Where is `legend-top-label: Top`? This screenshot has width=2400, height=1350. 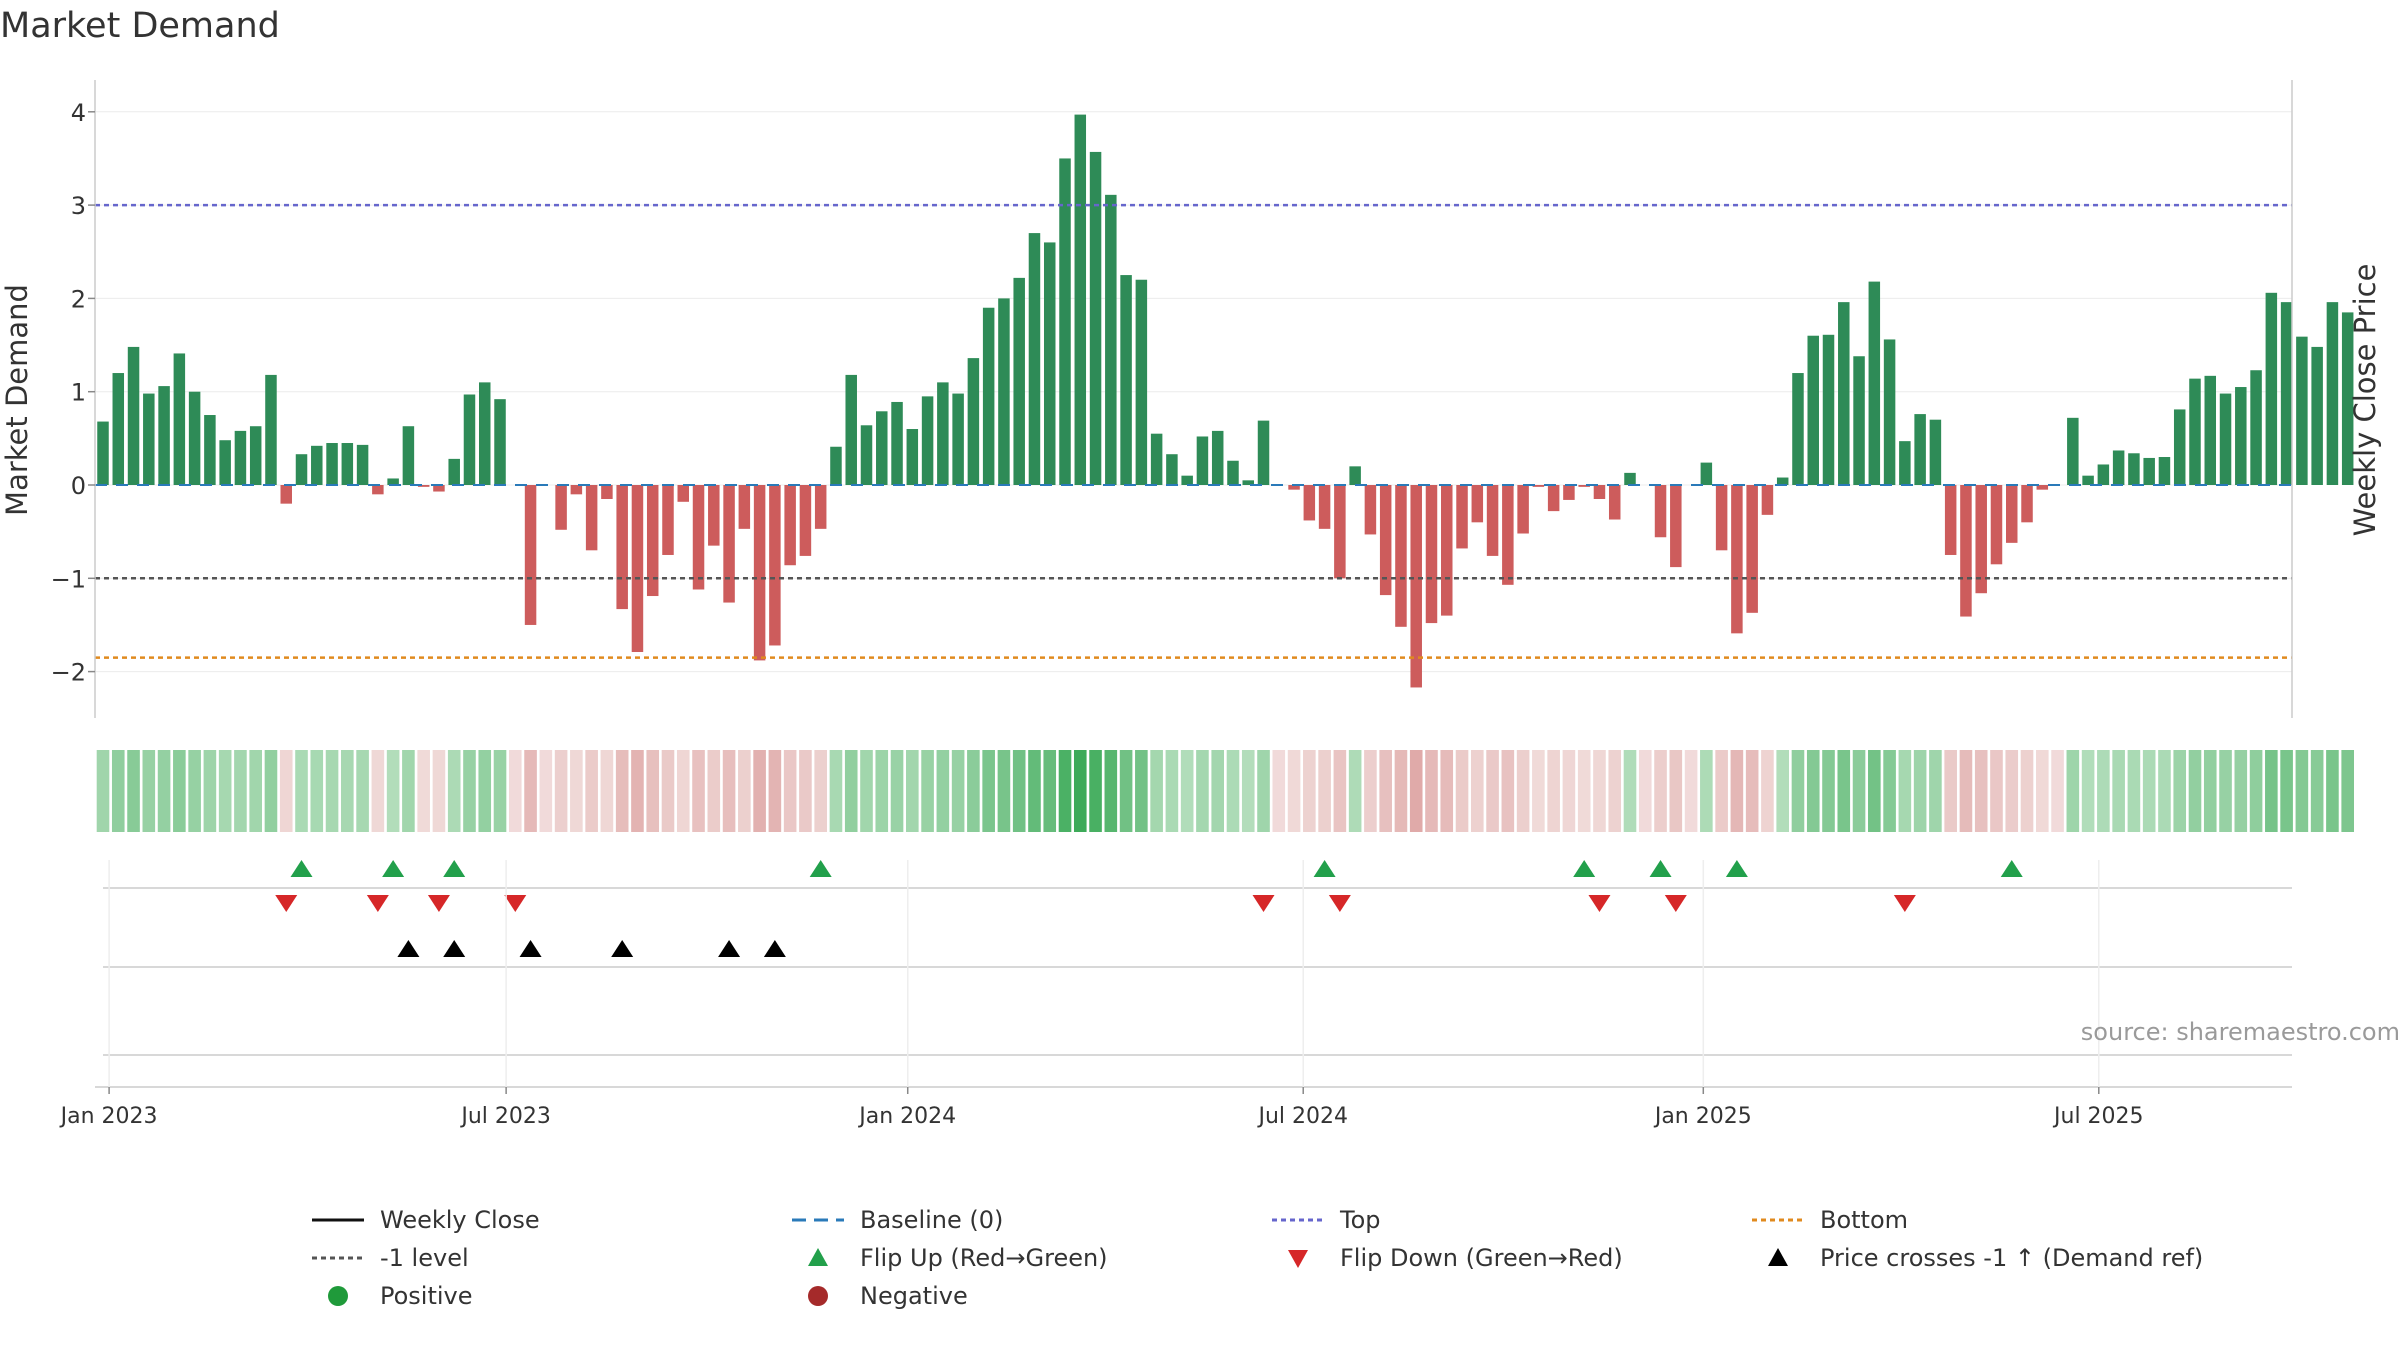
legend-top-label: Top is located at coordinates (1360, 1220).